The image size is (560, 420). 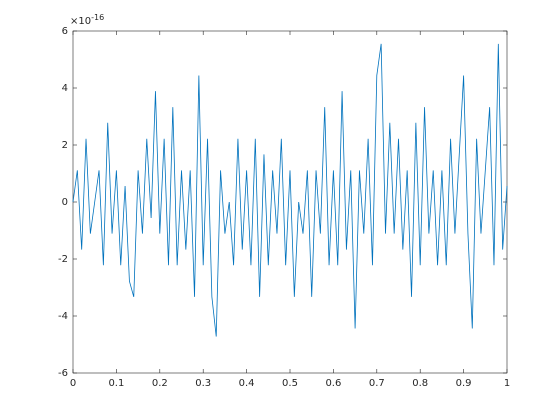 What do you see at coordinates (377, 383) in the screenshot?
I see `x-tick-label: 0.7` at bounding box center [377, 383].